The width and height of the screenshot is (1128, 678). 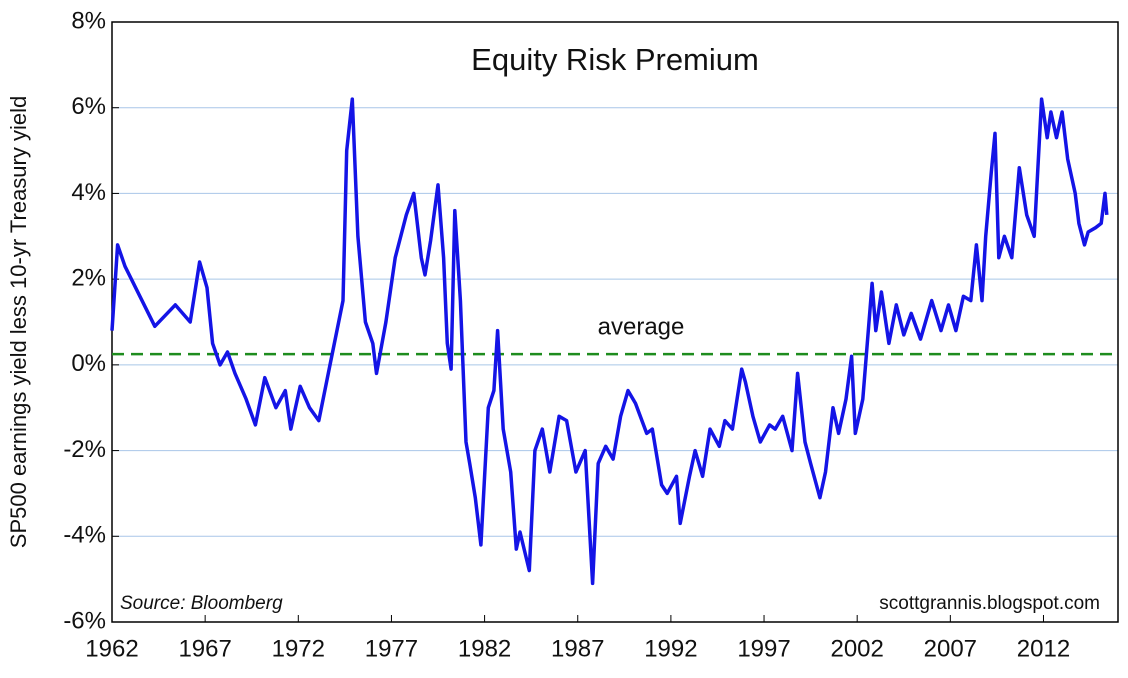 I want to click on average-label: average, so click(x=641, y=326).